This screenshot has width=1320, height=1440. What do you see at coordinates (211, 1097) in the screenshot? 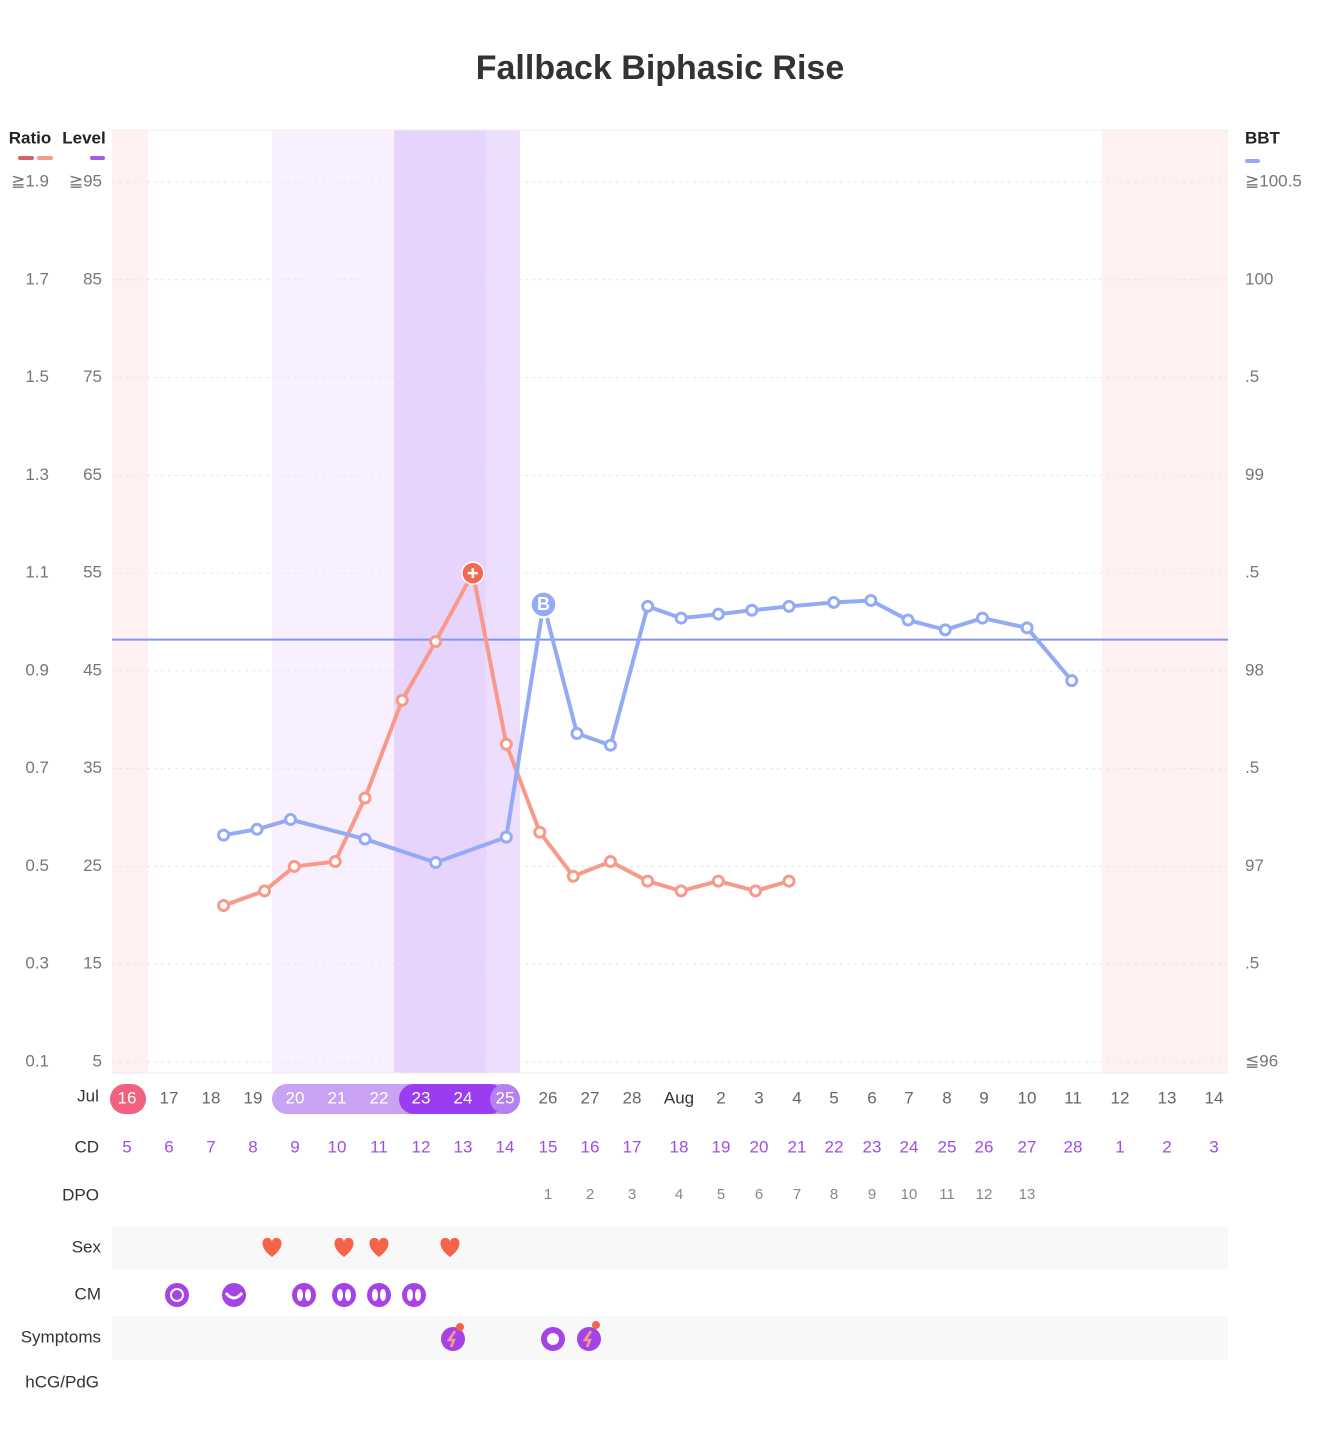
I see `date-label: 18` at bounding box center [211, 1097].